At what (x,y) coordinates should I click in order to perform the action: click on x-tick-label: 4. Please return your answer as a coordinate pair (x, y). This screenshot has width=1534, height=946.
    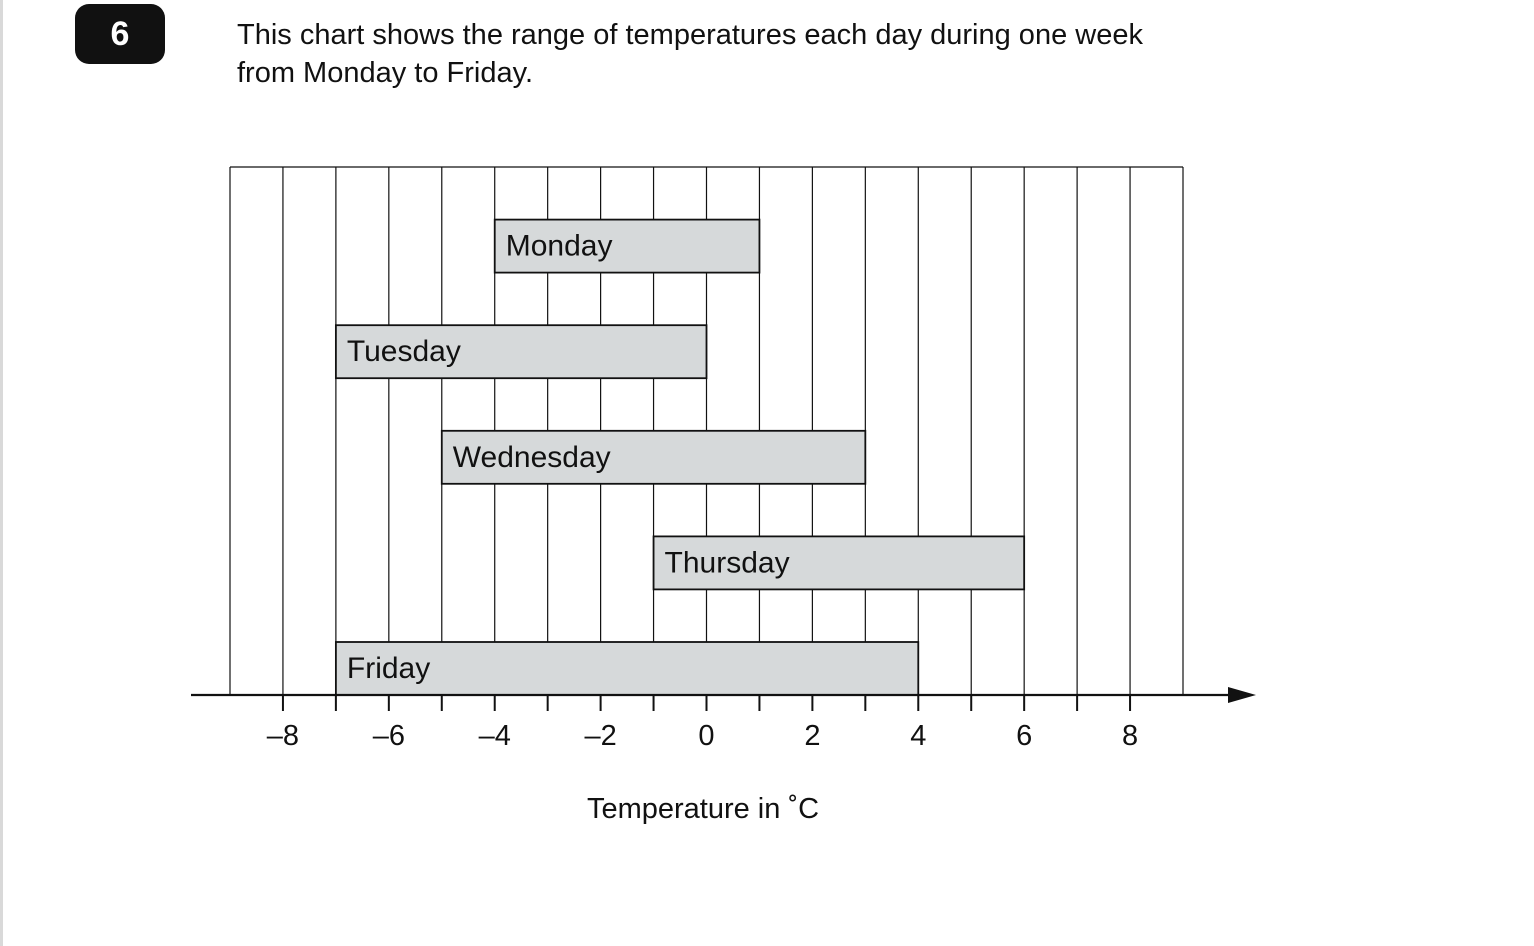
    Looking at the image, I should click on (918, 736).